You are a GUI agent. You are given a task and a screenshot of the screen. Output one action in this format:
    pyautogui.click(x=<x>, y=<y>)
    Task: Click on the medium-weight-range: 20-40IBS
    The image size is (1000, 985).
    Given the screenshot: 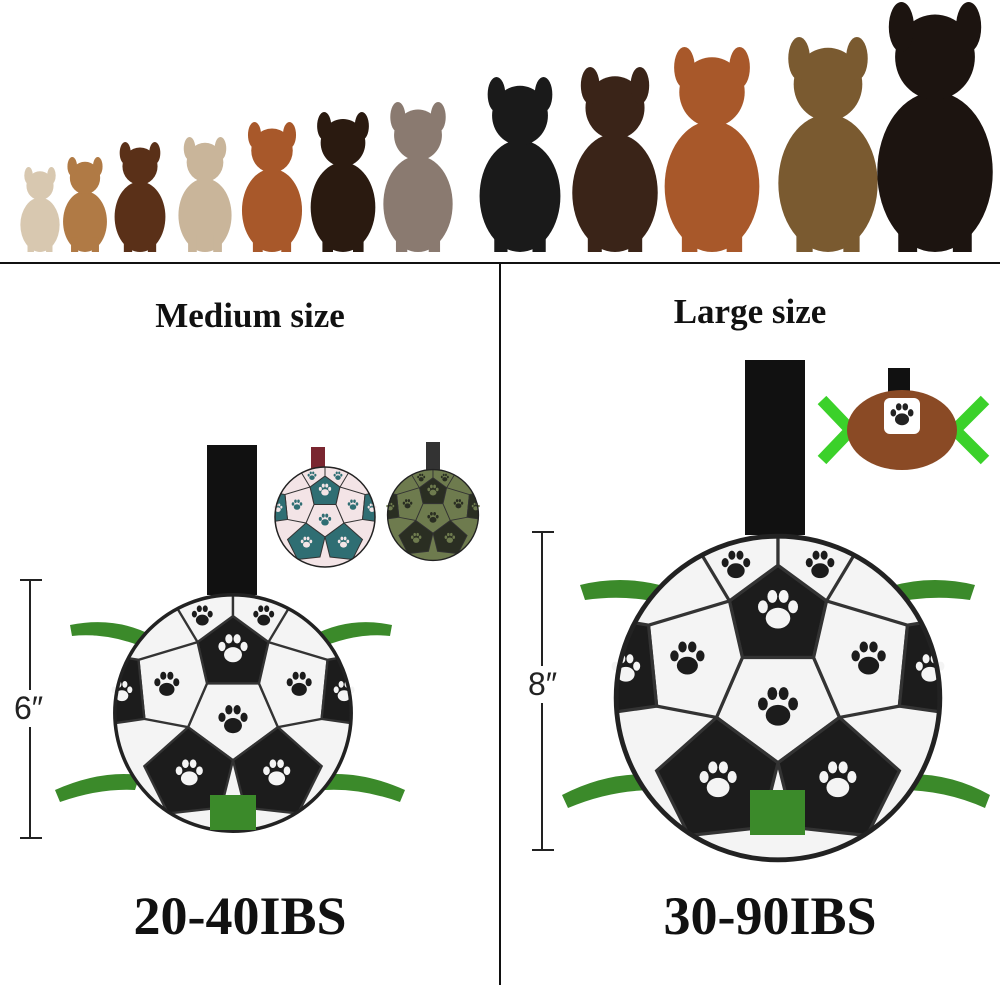 What is the action you would take?
    pyautogui.click(x=240, y=916)
    